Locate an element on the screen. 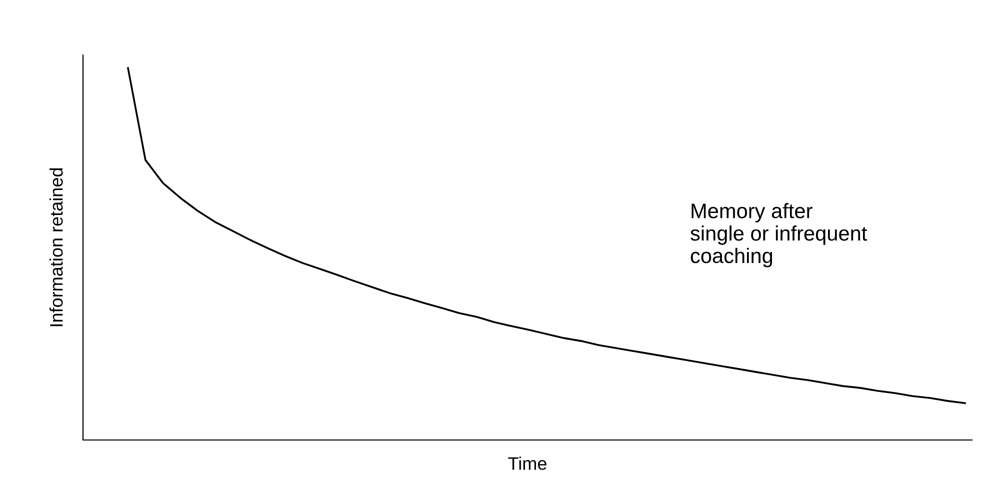 This screenshot has height=497, width=995. x-axis-title: Time is located at coordinates (527, 463).